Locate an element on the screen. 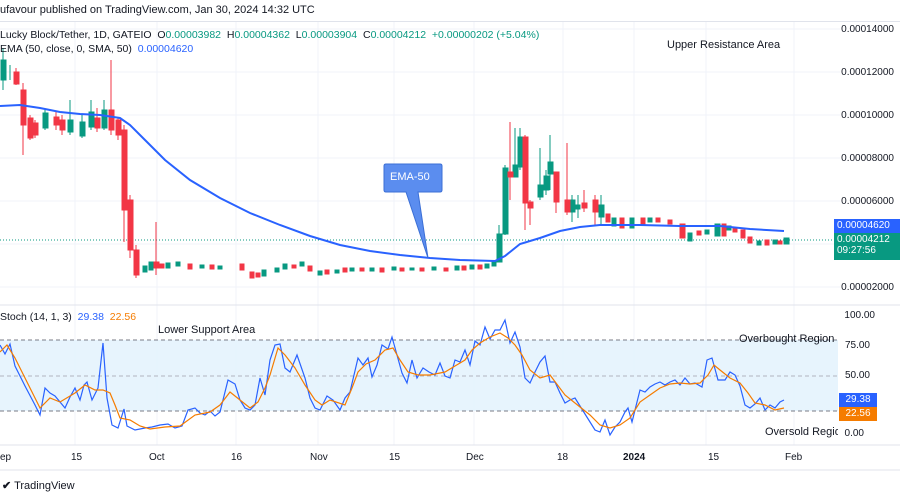 Image resolution: width=900 pixels, height=500 pixels. symbol-label: Lucky Block/Tether, 1D, GATEIO is located at coordinates (76, 35).